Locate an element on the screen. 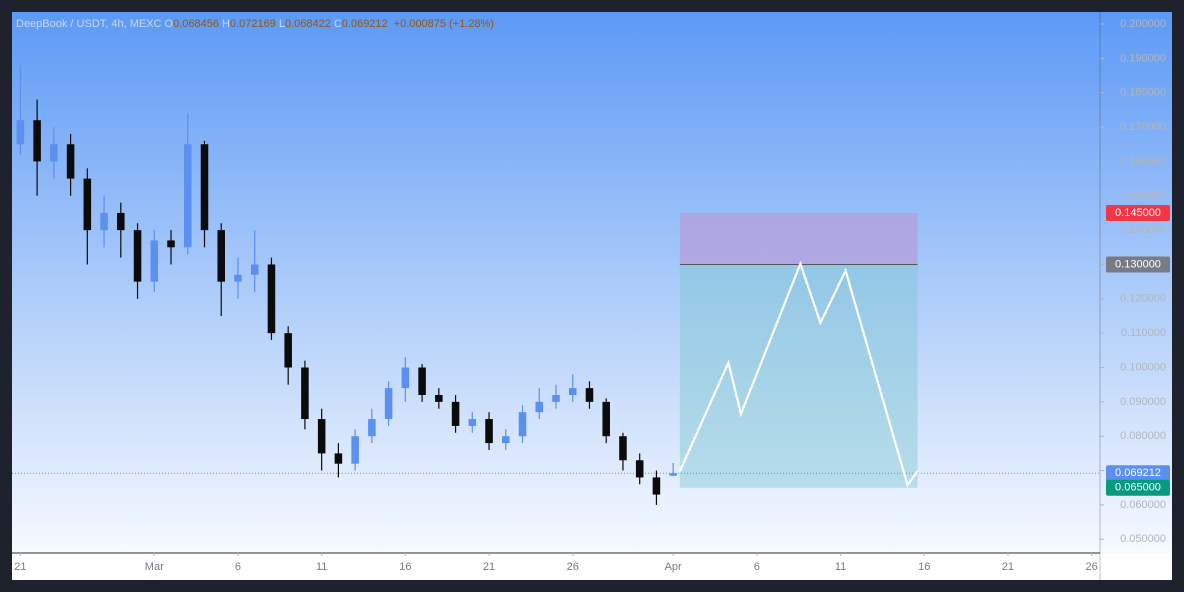 This screenshot has height=592, width=1184. y-tick-label: 0.190000 is located at coordinates (1143, 58).